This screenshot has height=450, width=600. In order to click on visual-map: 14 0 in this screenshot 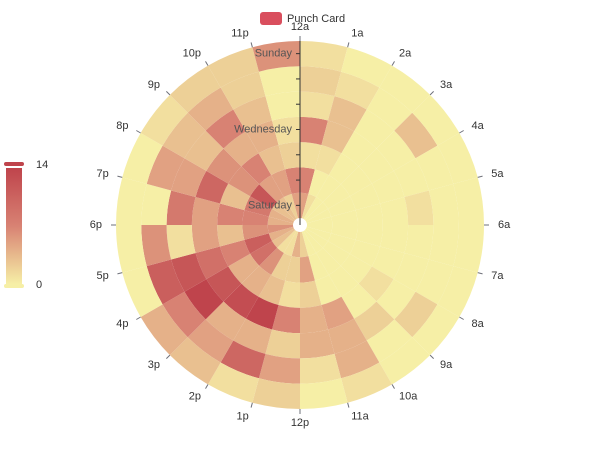, I will do `click(26, 225)`.